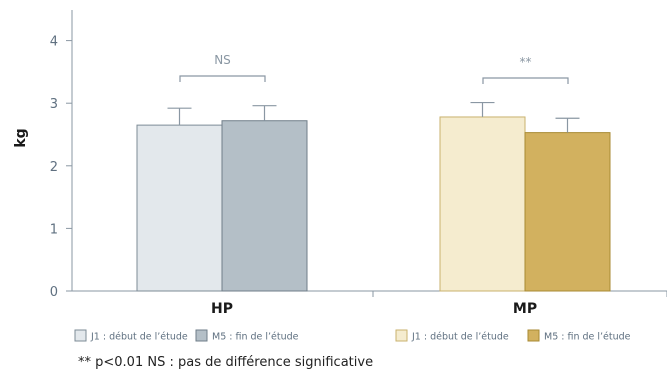 This screenshot has height=379, width=667. I want to click on y-tick-label: 3, so click(54, 104).